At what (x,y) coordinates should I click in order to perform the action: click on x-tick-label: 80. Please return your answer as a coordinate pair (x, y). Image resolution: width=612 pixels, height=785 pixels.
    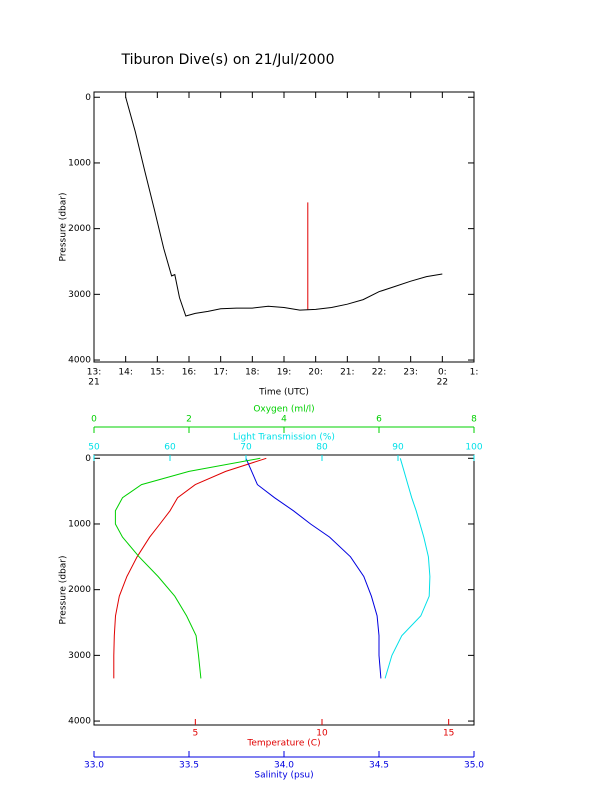
    Looking at the image, I should click on (322, 448).